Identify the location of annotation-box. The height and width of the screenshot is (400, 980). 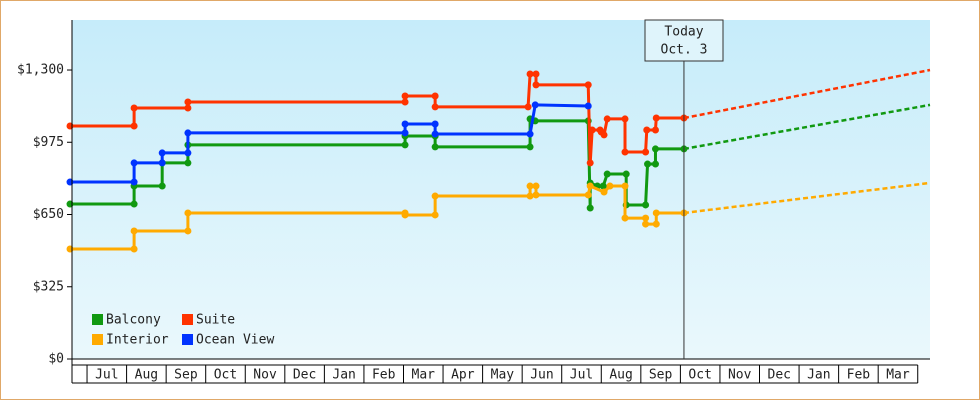
(684, 40).